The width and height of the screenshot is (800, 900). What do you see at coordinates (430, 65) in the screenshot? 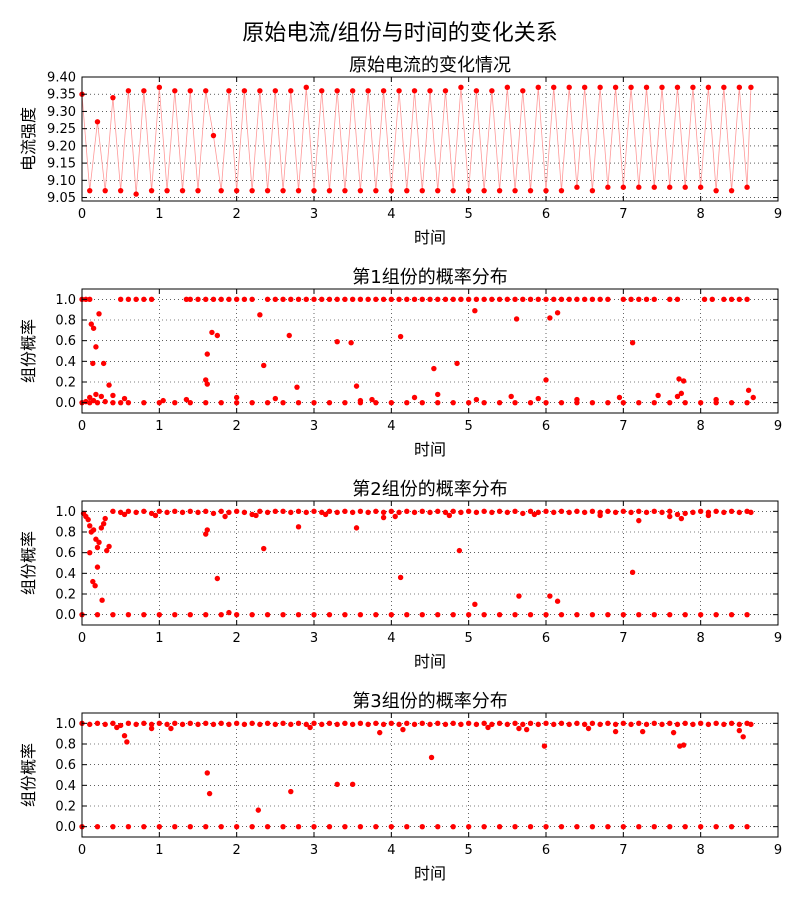
I see `panel-title: 原始电流的变化情况` at bounding box center [430, 65].